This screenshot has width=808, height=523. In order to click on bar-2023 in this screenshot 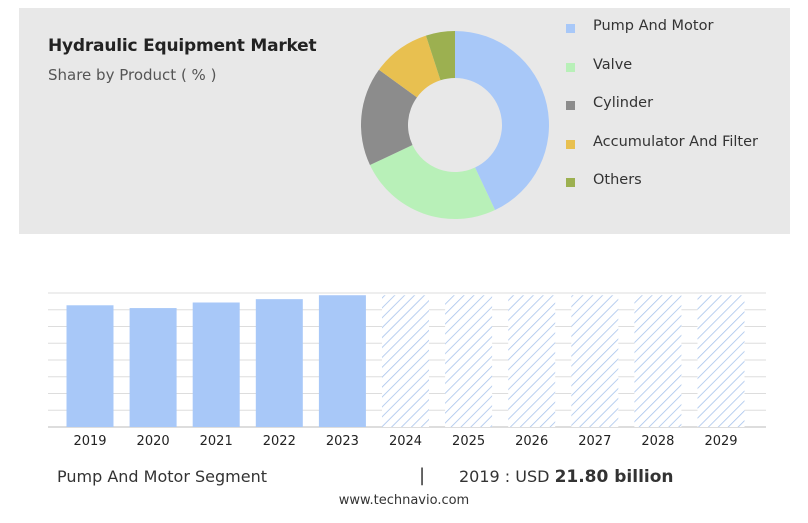, I will do `click(342, 361)`.